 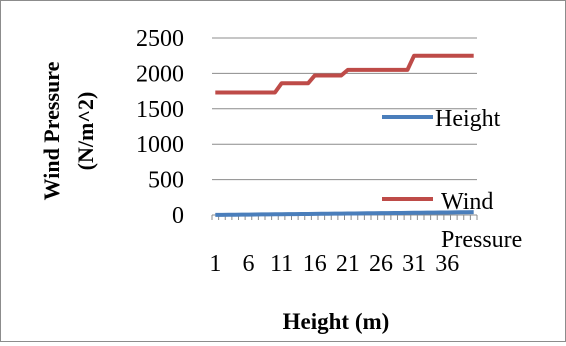 I want to click on y-tick-label-0: 0, so click(x=178, y=216).